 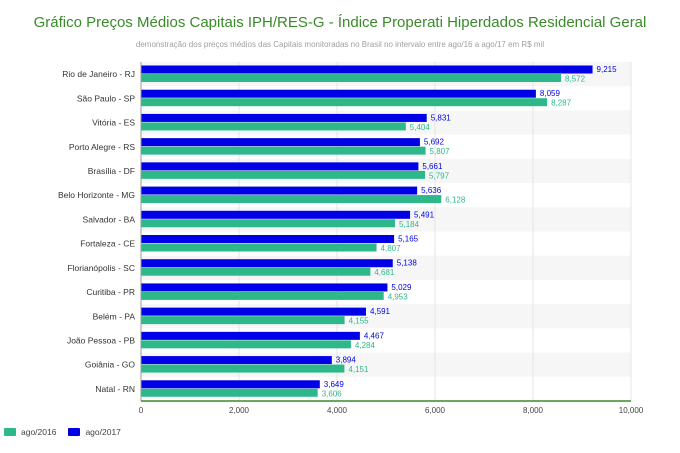 What do you see at coordinates (561, 103) in the screenshot?
I see `data-label-ago2016: 8,287` at bounding box center [561, 103].